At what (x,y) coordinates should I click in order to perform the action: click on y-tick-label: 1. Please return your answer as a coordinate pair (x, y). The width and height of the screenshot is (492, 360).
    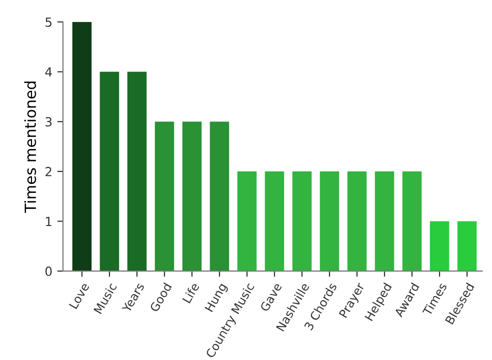
    Looking at the image, I should click on (49, 221).